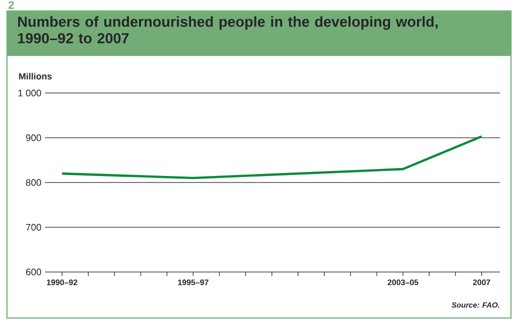 This screenshot has height=329, width=526. What do you see at coordinates (35, 76) in the screenshot?
I see `y-axis-title: Millions` at bounding box center [35, 76].